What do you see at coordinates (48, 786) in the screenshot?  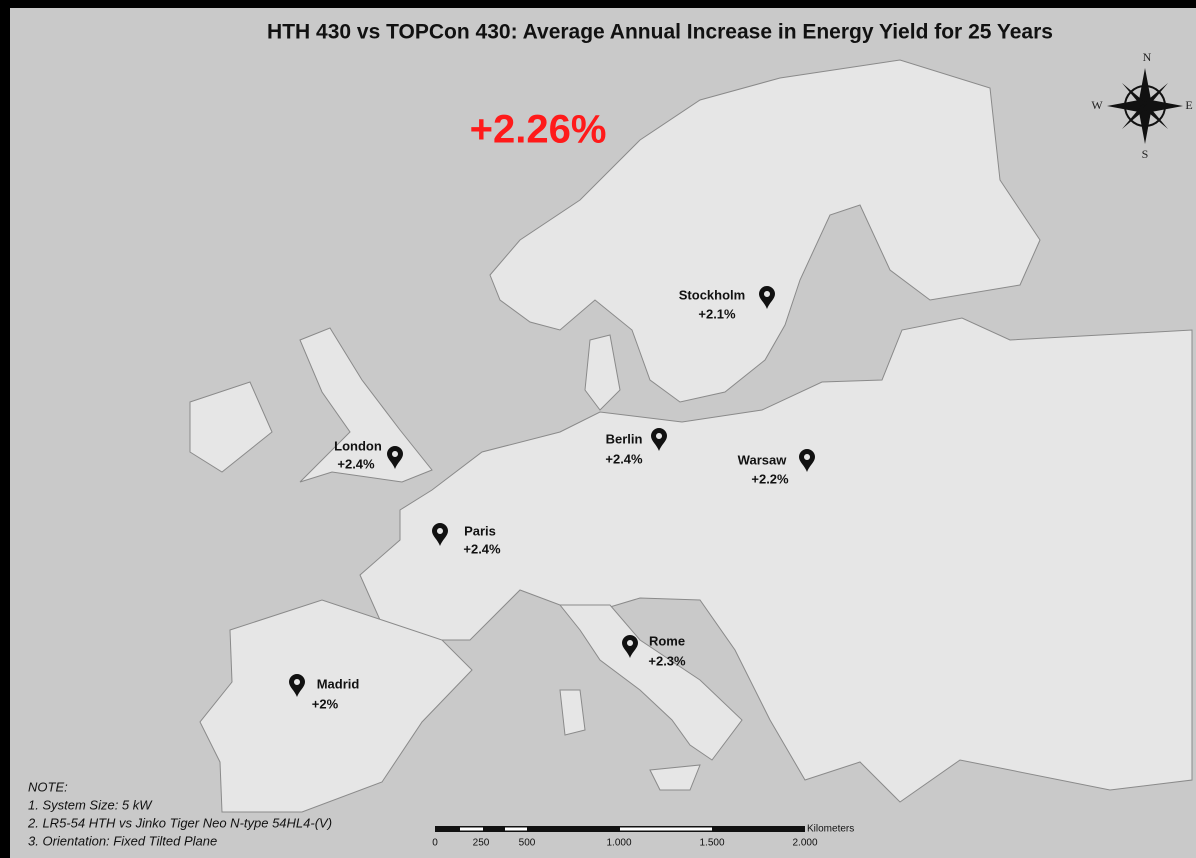 I see `note-heading: NOTE:` at bounding box center [48, 786].